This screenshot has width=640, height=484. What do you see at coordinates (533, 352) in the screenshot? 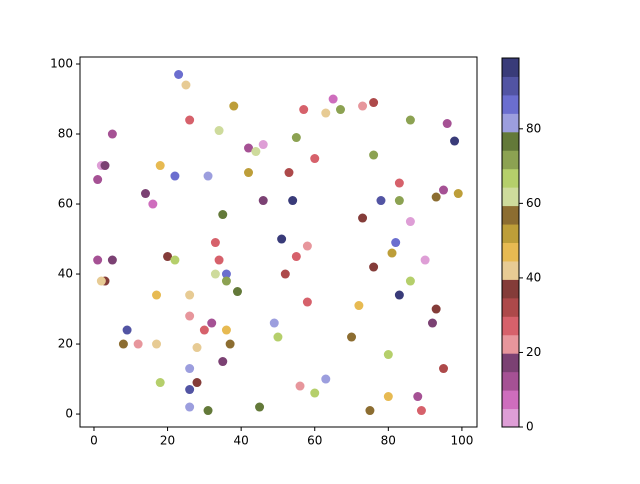
I see `colorbar-tick-label: 20` at bounding box center [533, 352].